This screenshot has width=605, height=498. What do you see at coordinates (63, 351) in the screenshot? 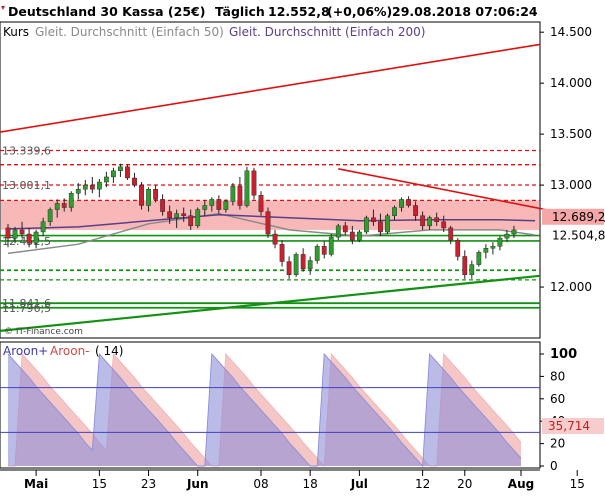
I see `aroon-legend: Aroon+ Aroon- ( 14)` at bounding box center [63, 351].